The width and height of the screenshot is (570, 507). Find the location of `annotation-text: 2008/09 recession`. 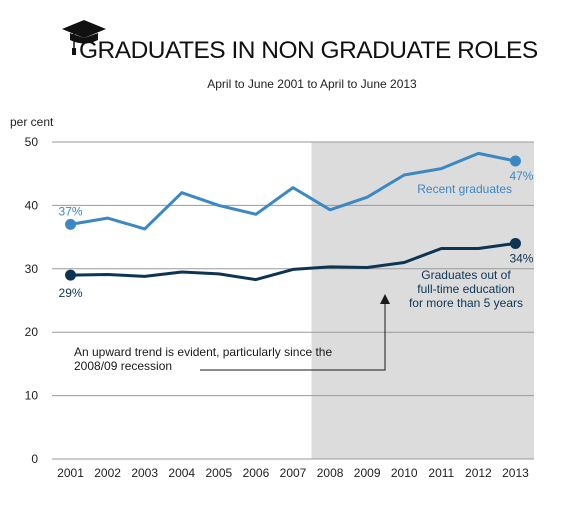

annotation-text: 2008/09 recession is located at coordinates (123, 366).